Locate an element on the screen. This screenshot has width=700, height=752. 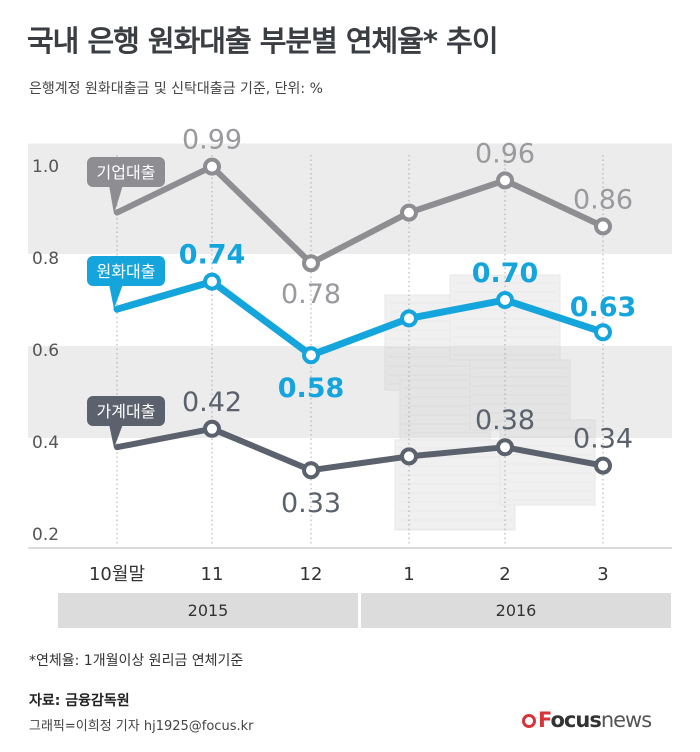
x-tick-label: 10월말 is located at coordinates (117, 574).